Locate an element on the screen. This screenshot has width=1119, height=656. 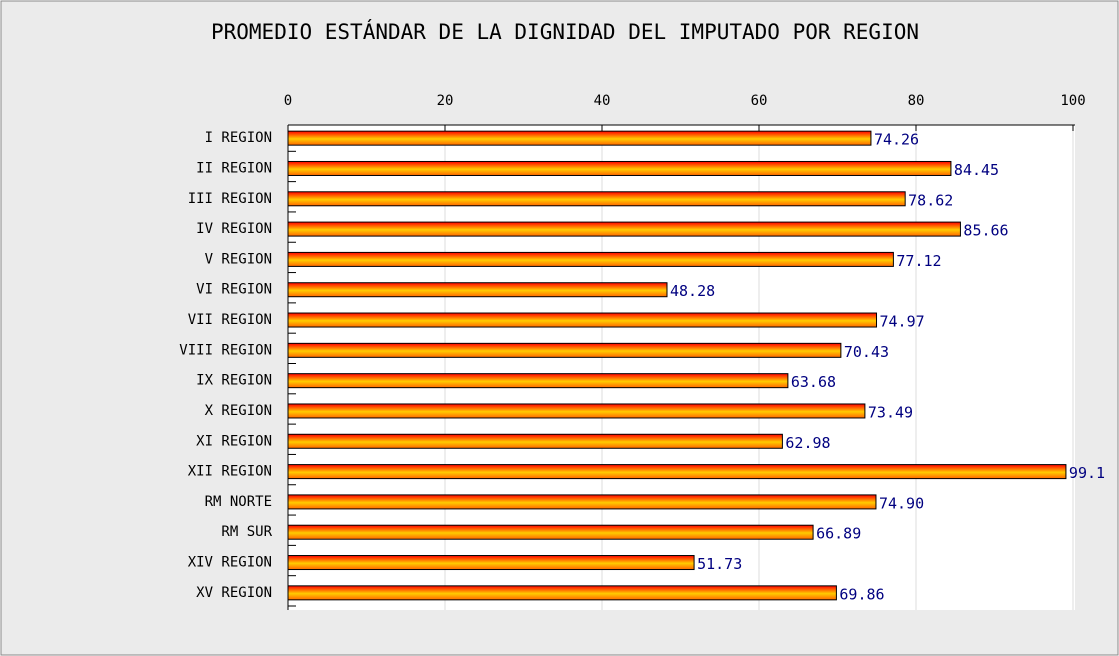
value-label: 77.12 is located at coordinates (918, 261).